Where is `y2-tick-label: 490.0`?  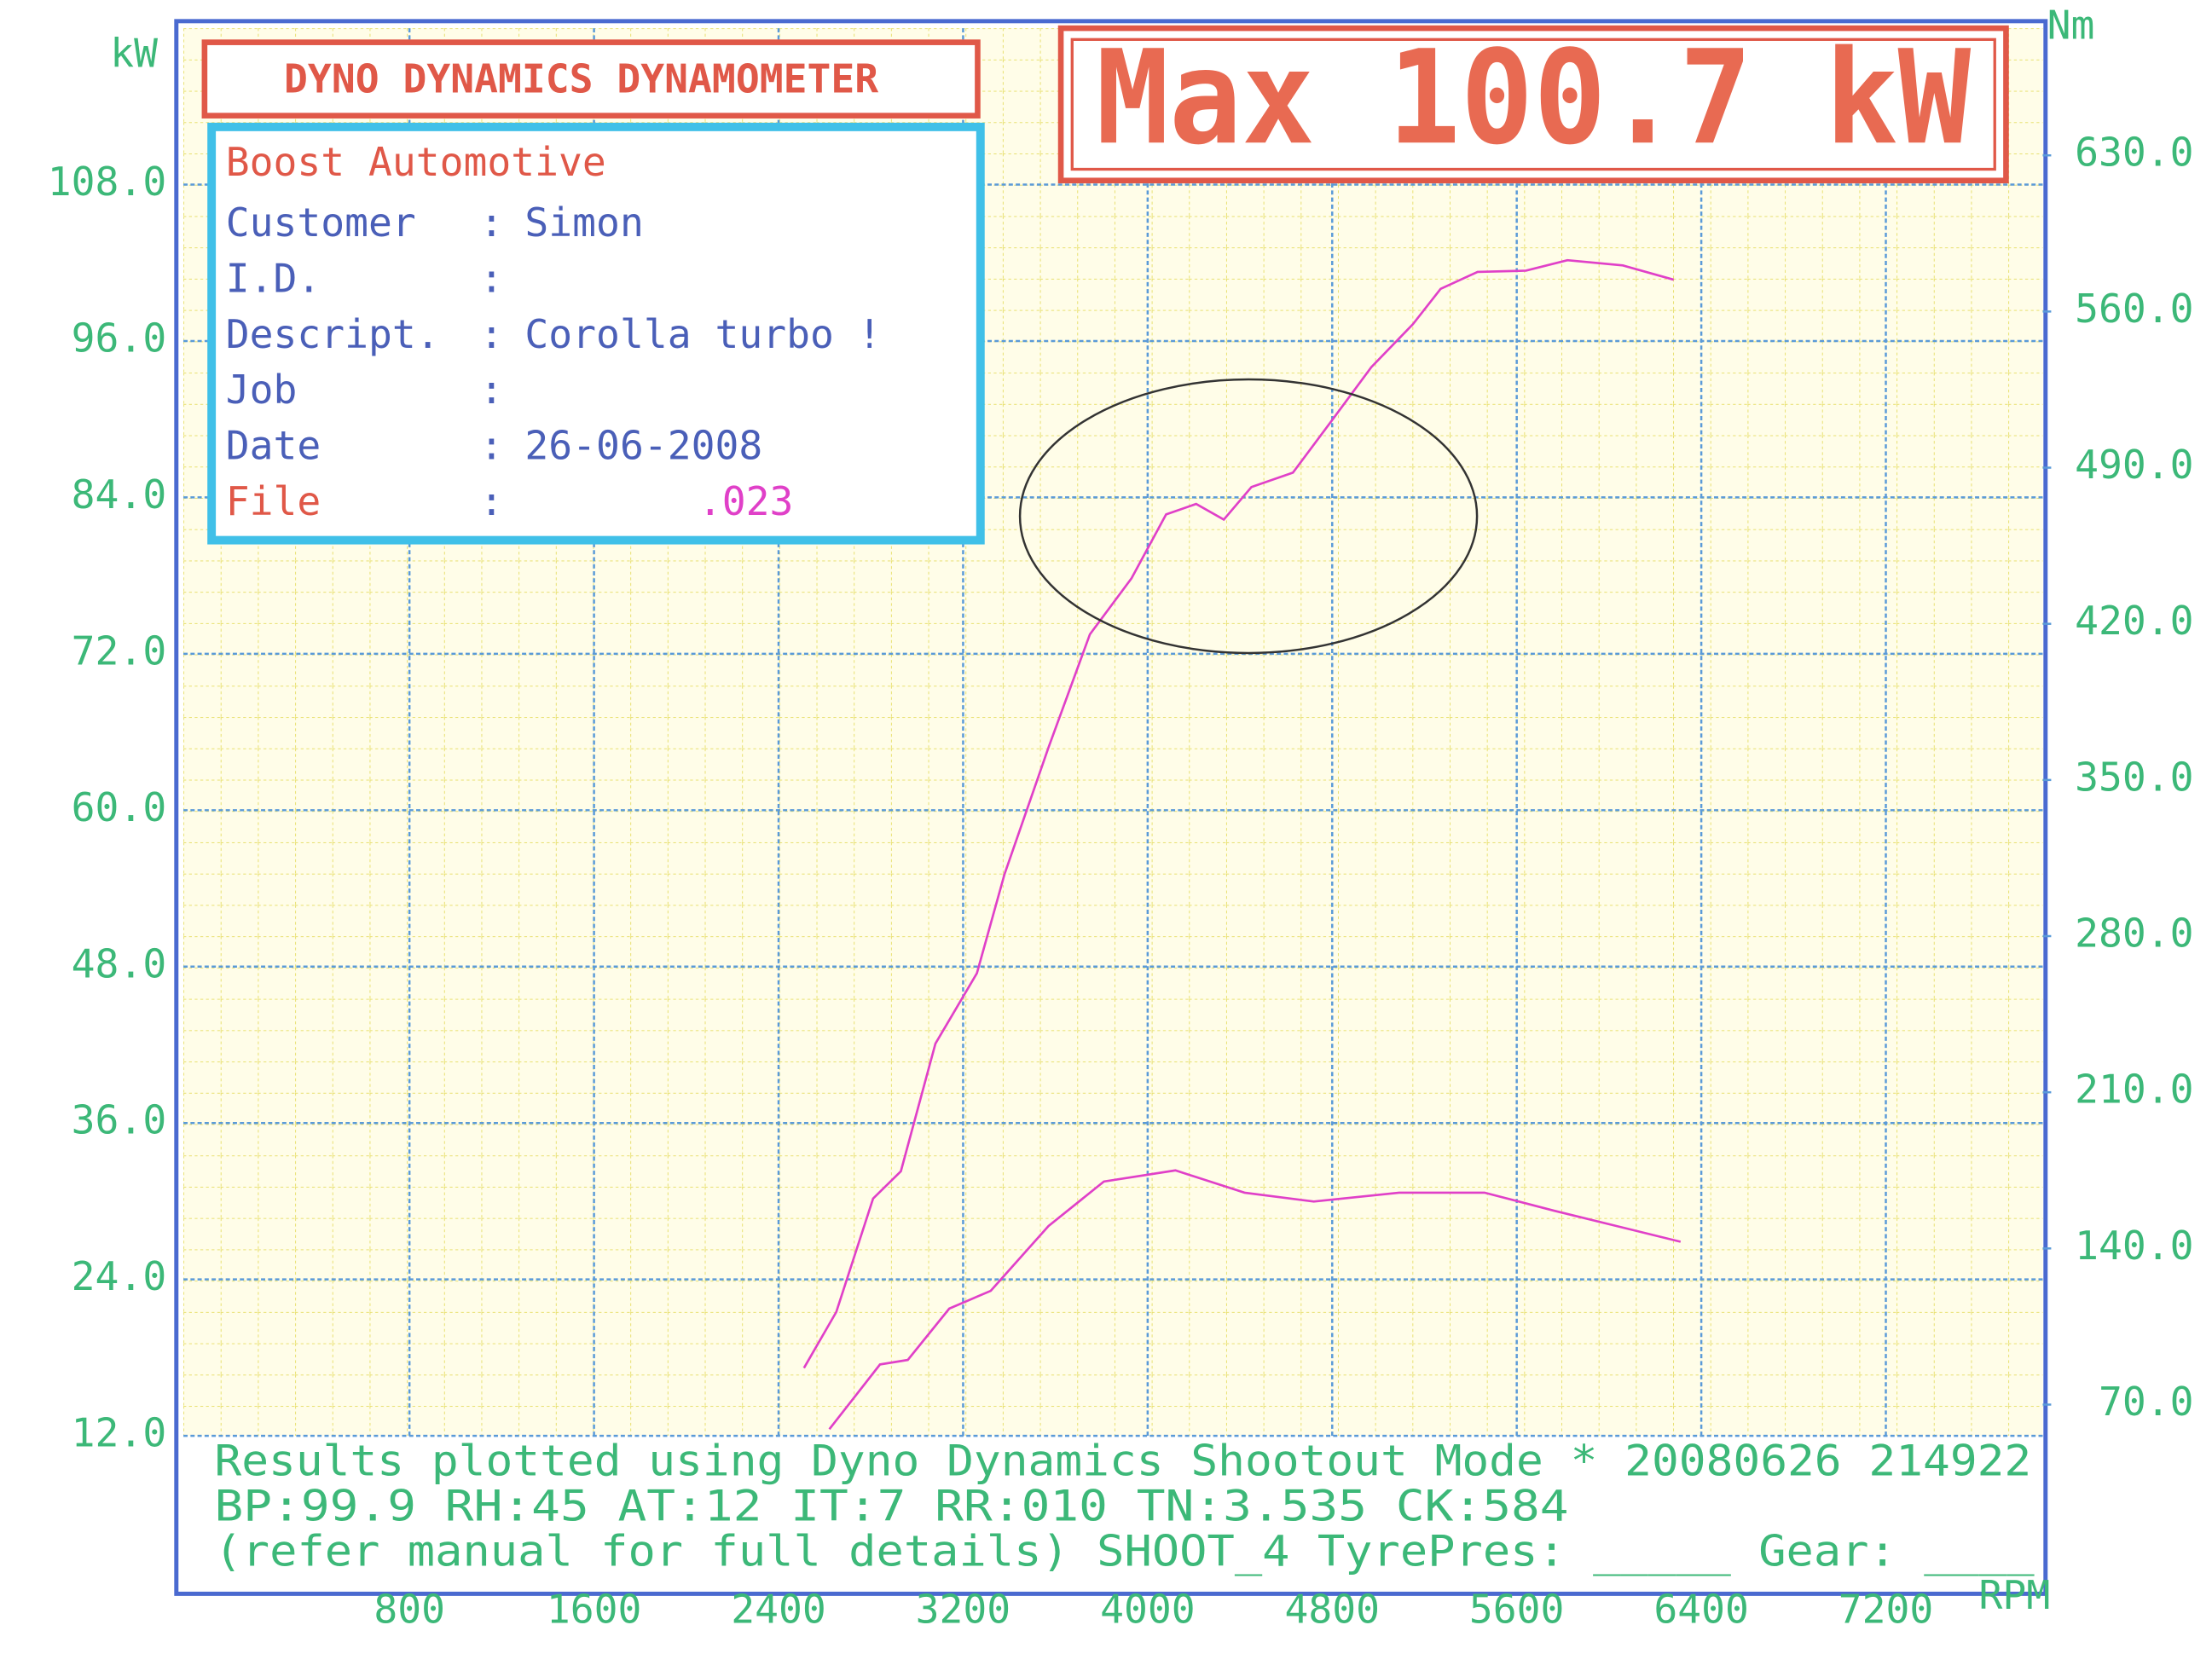
y2-tick-label: 490.0 is located at coordinates (2134, 465).